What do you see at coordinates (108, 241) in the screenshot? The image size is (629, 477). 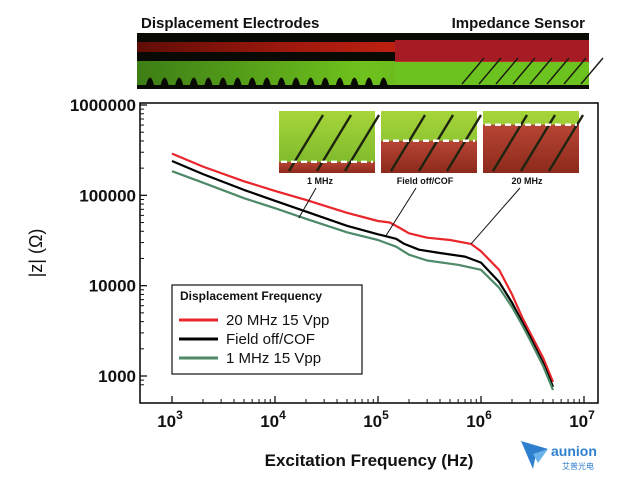 I see `y-axis-ticks: 1000 10000 100000 1000000` at bounding box center [108, 241].